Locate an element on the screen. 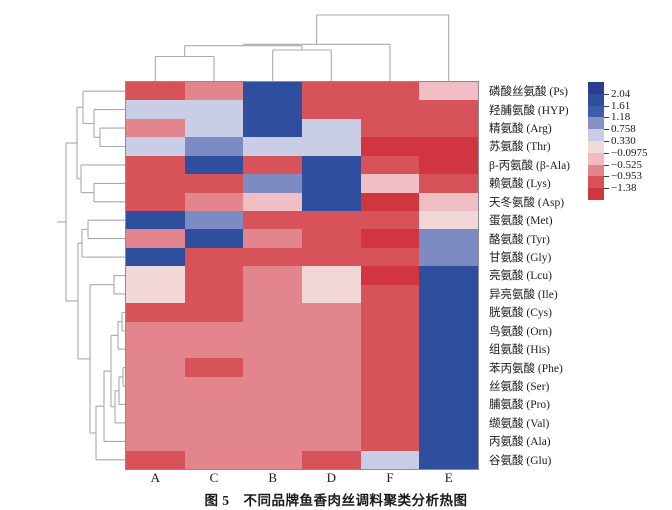 The image size is (672, 510). row-label: 异亮氨酸 (Ile) is located at coordinates (523, 294).